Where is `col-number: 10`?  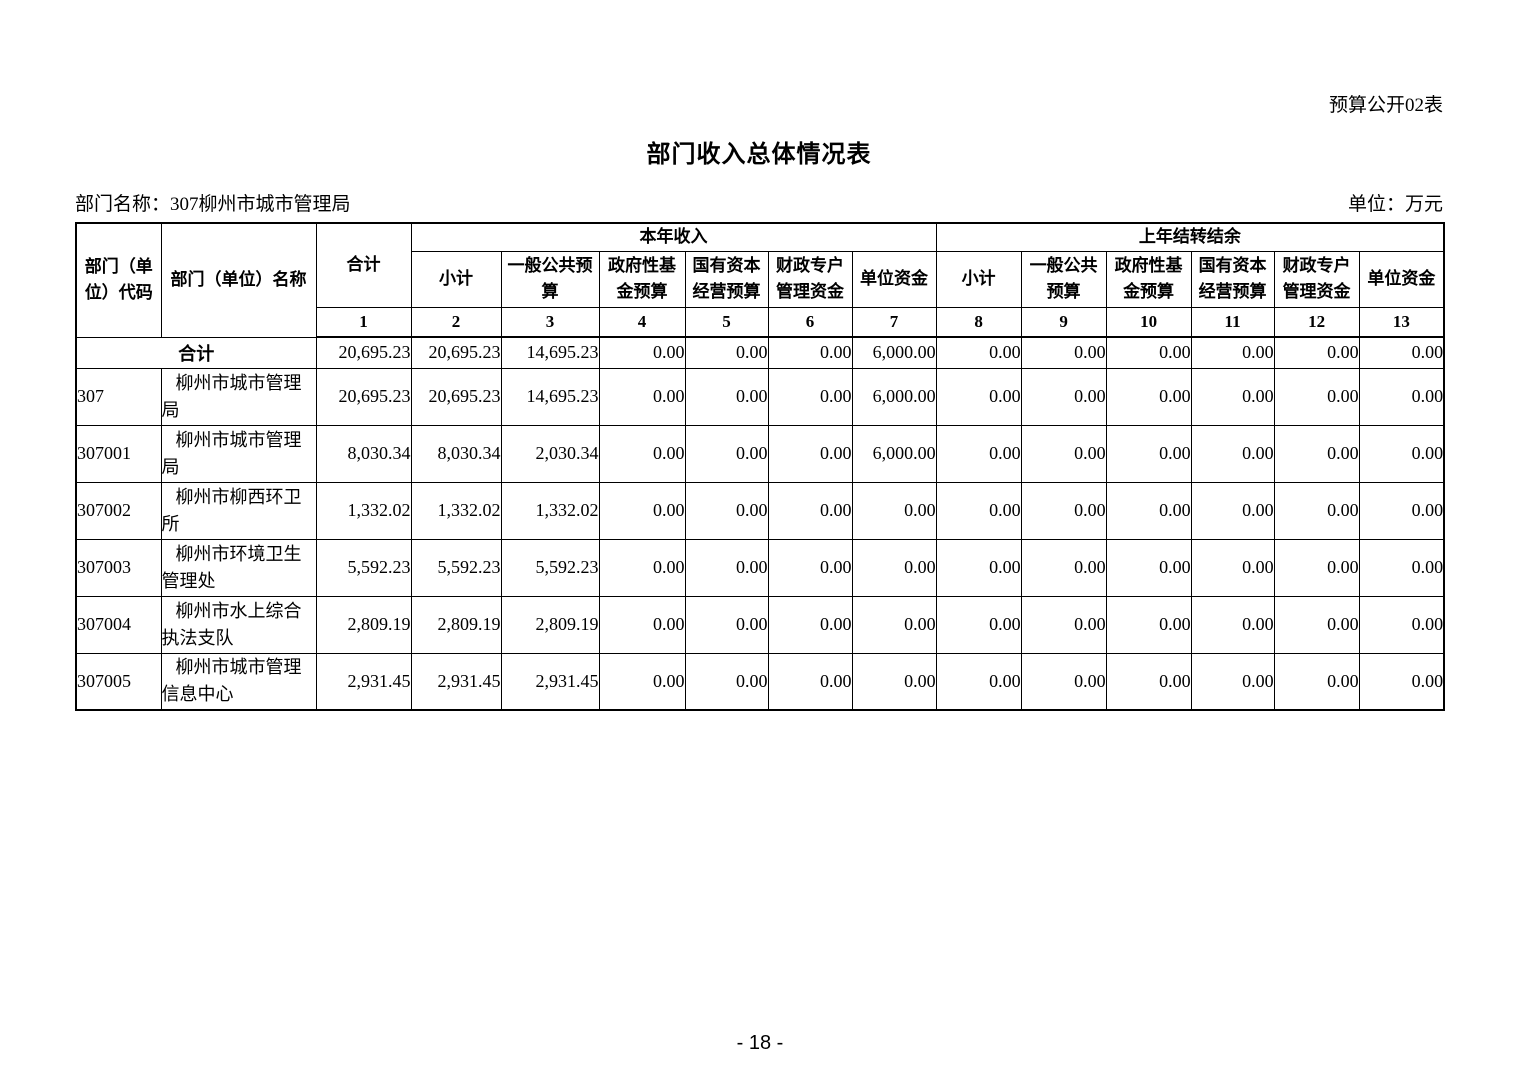 col-number: 10 is located at coordinates (1148, 322).